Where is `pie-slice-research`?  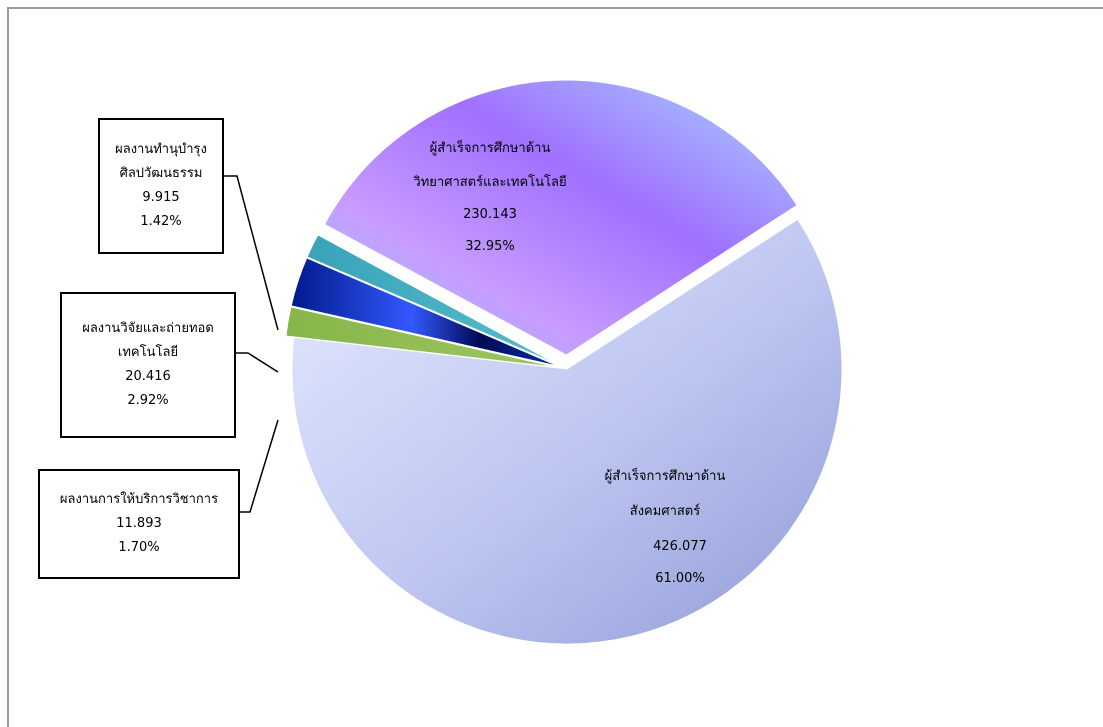 pie-slice-research is located at coordinates (425, 312).